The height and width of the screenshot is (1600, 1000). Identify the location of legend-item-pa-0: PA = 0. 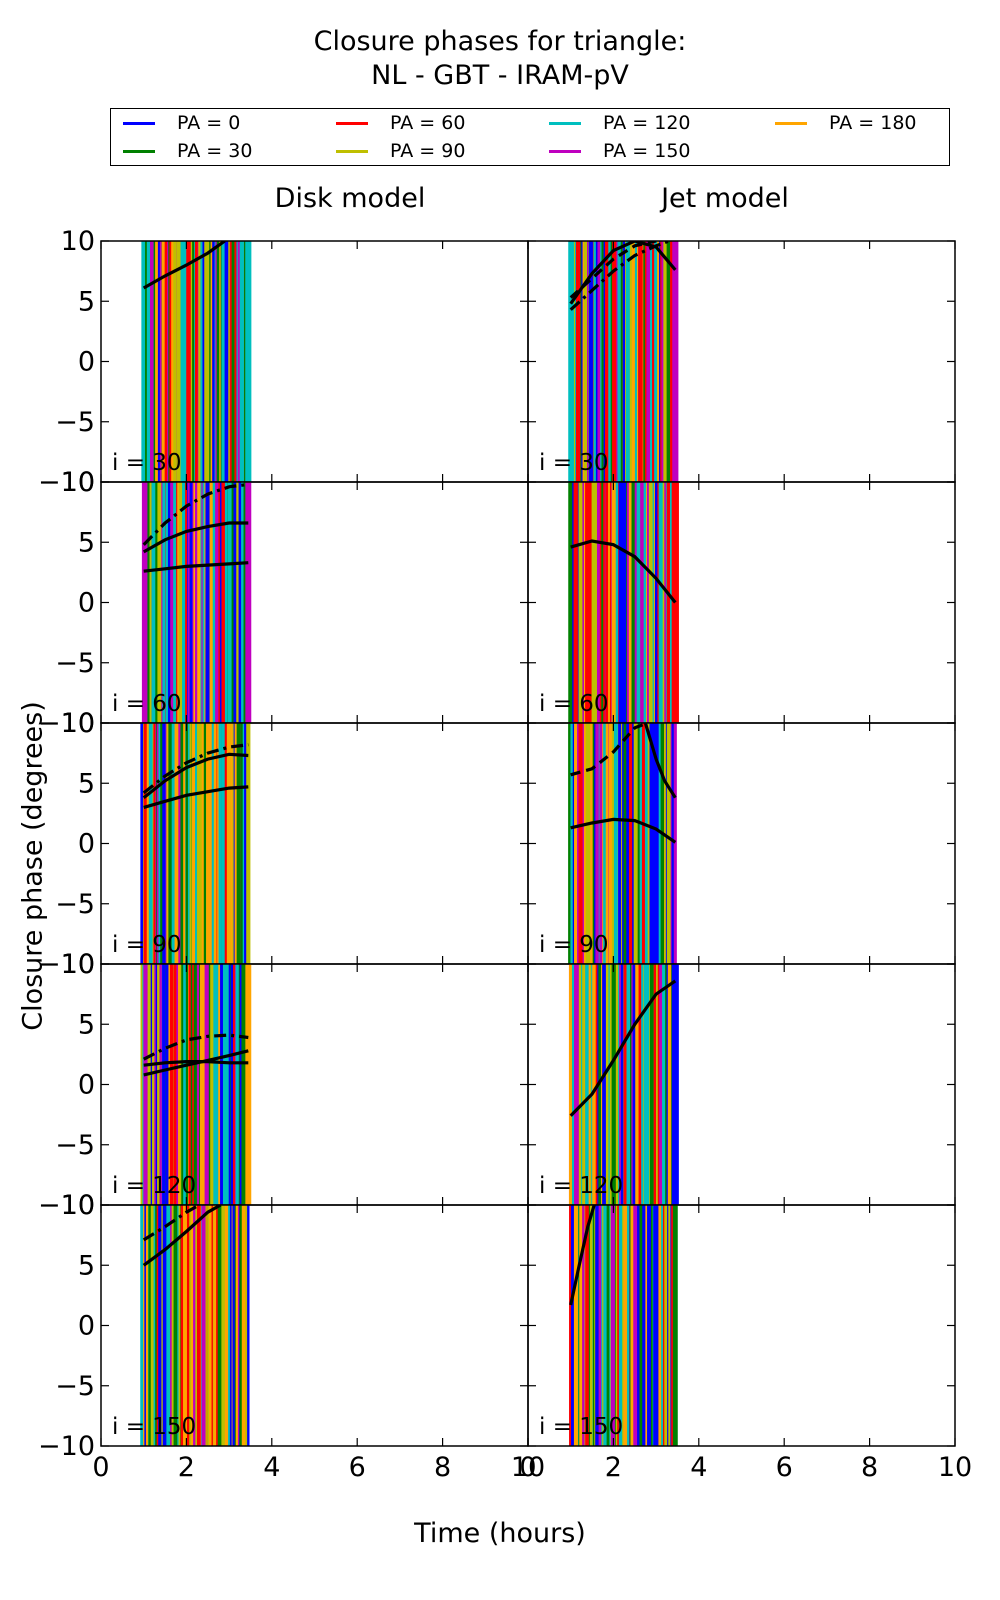
(181, 123).